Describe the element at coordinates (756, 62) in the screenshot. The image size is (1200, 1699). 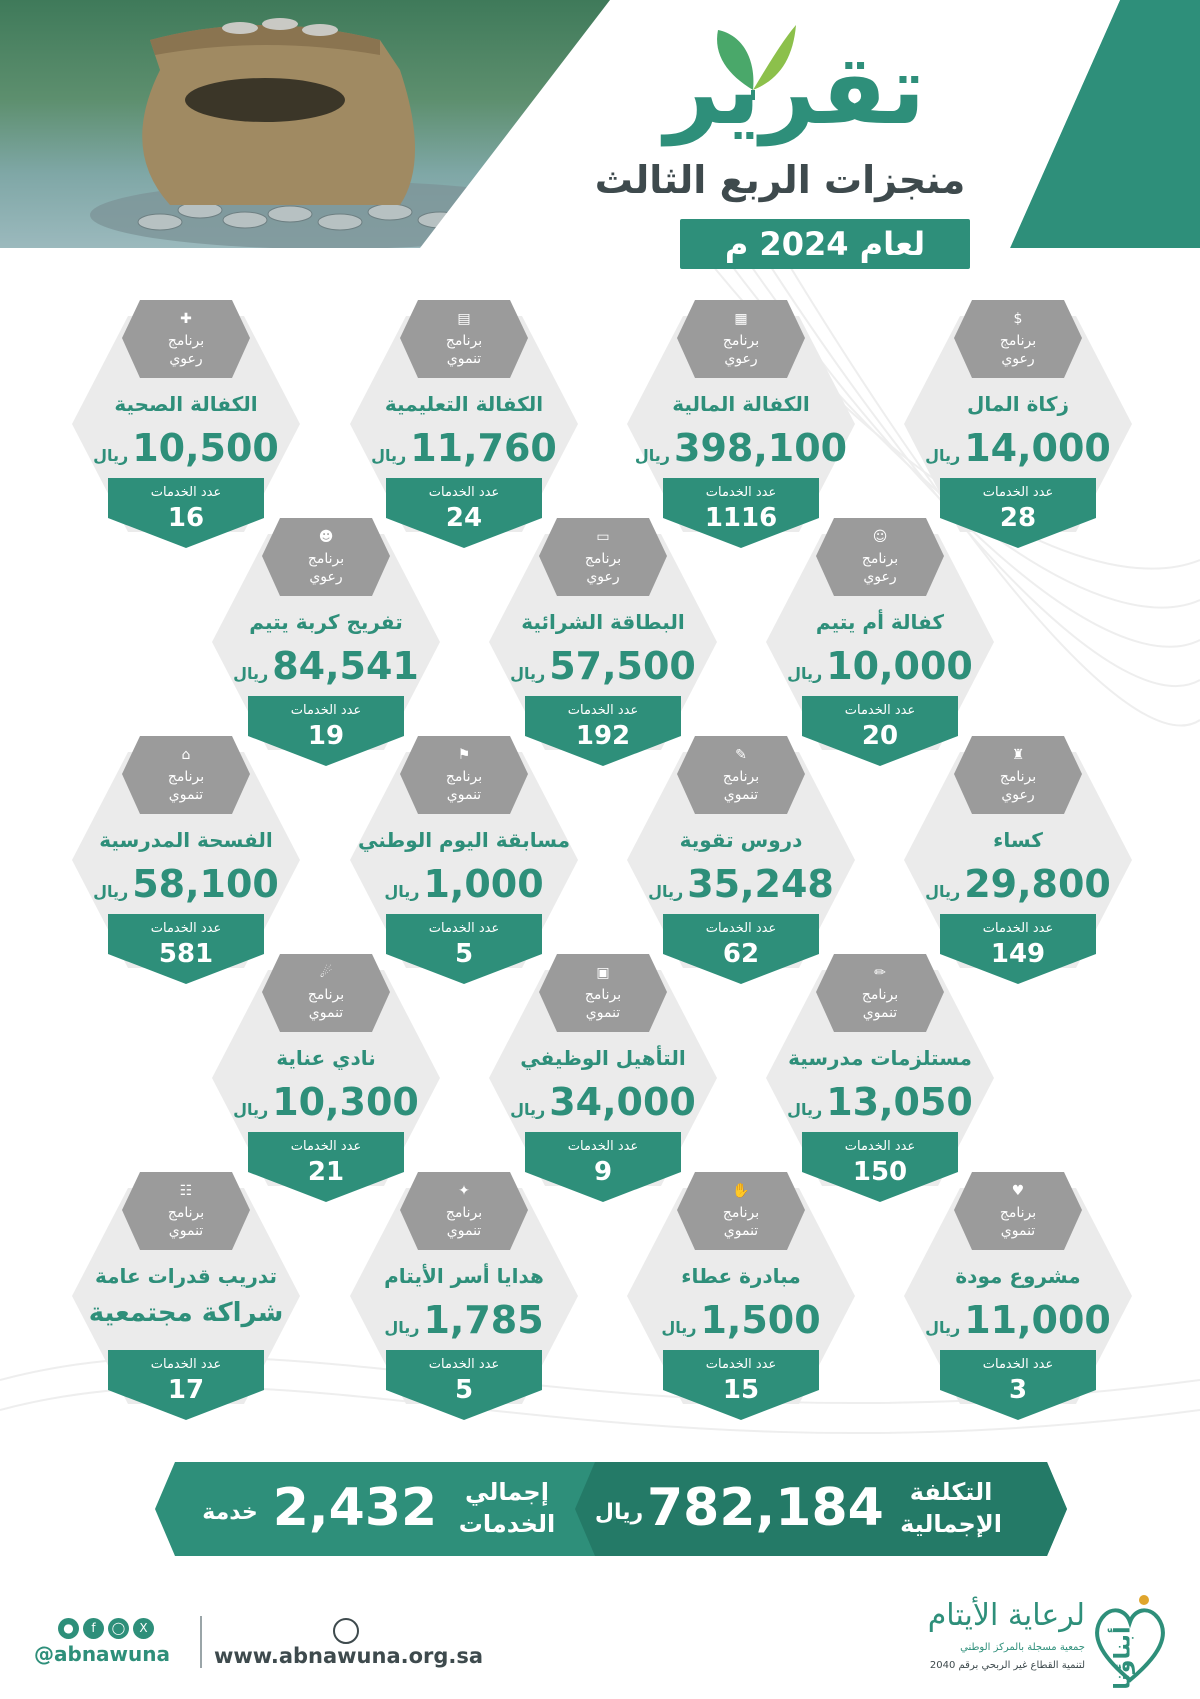
I see `sprout-icon` at that location.